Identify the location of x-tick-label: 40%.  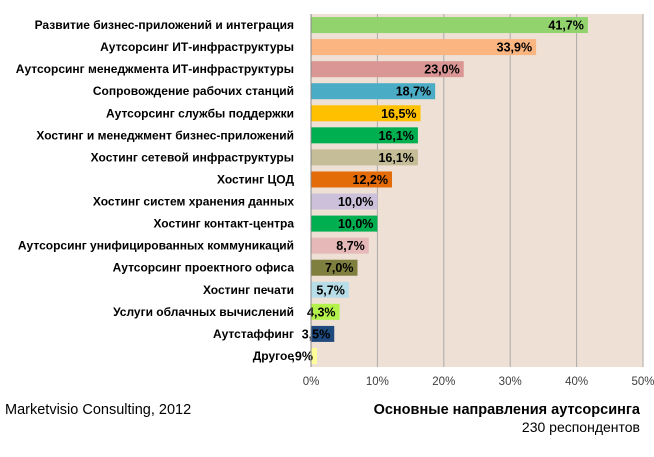
(576, 382).